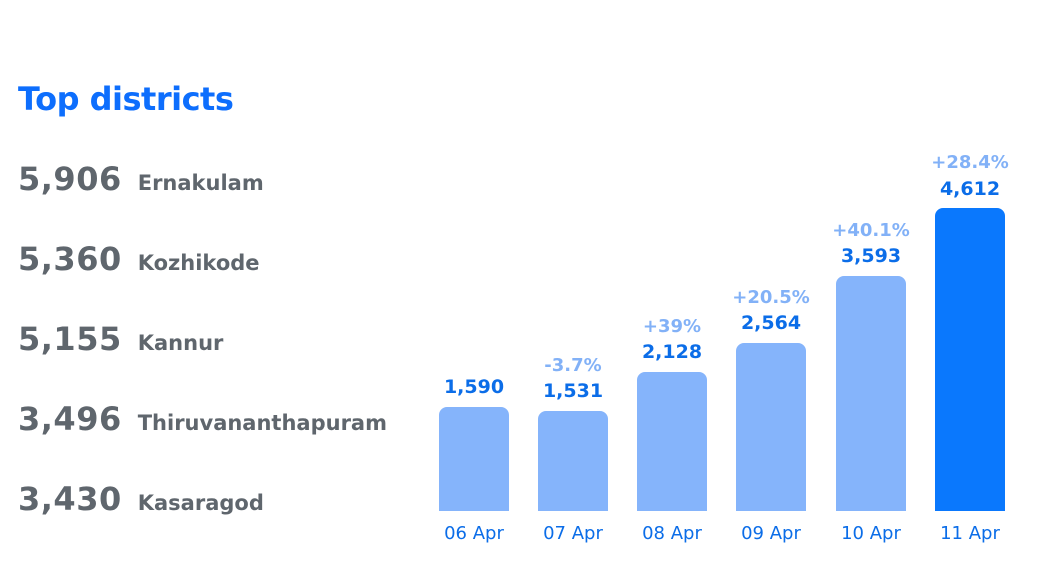 Image resolution: width=1044 pixels, height=570 pixels. Describe the element at coordinates (871, 393) in the screenshot. I see `bar-10-apr` at that location.